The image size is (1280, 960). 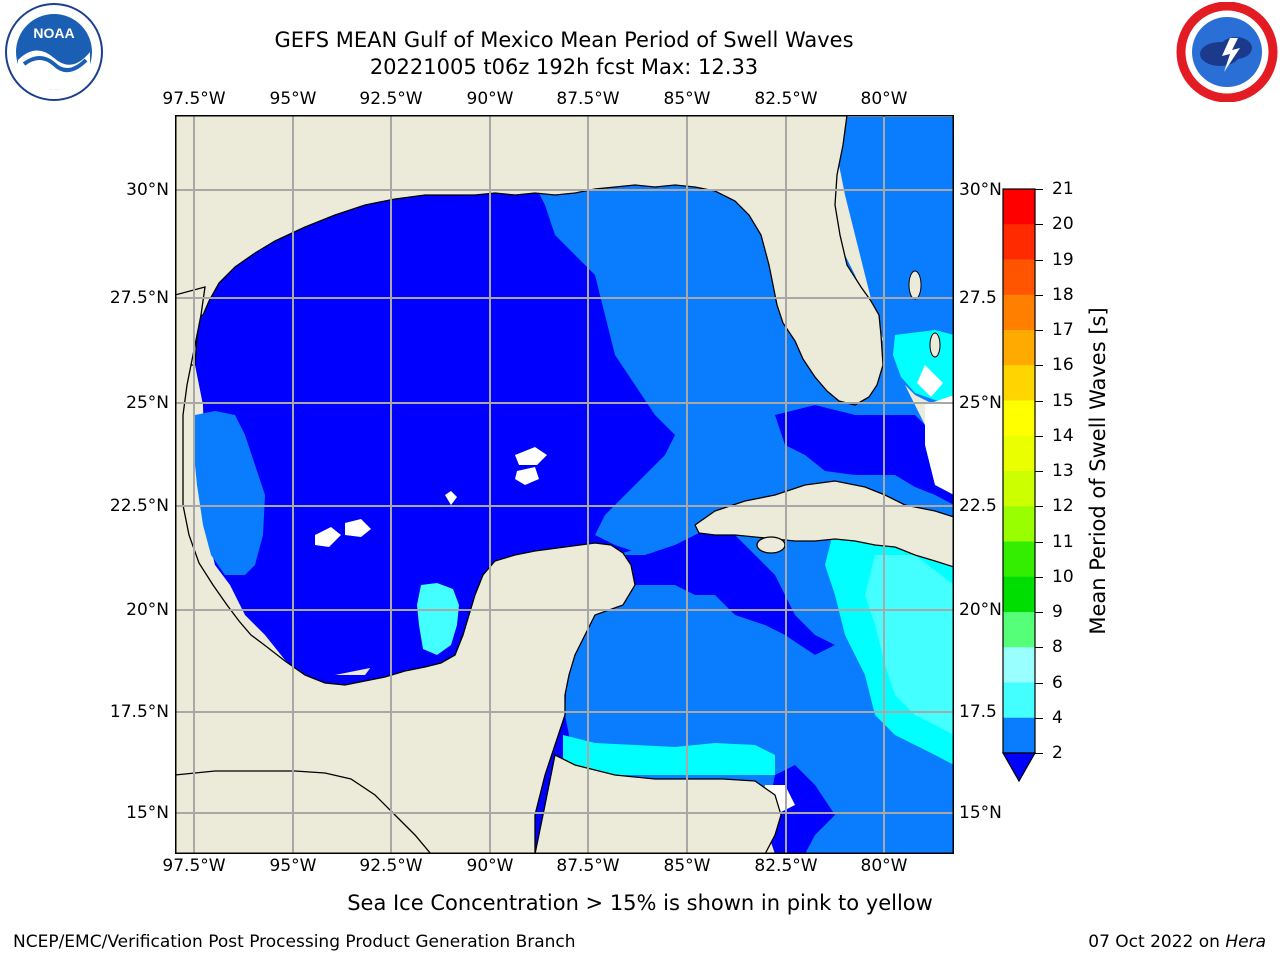 I want to click on lon-label-top: 87.5°W, so click(x=588, y=99).